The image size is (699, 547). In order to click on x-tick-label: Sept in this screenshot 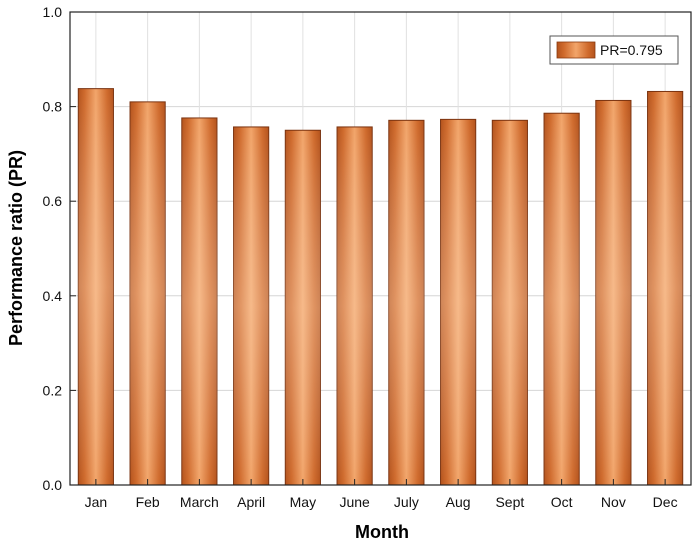, I will do `click(509, 502)`.